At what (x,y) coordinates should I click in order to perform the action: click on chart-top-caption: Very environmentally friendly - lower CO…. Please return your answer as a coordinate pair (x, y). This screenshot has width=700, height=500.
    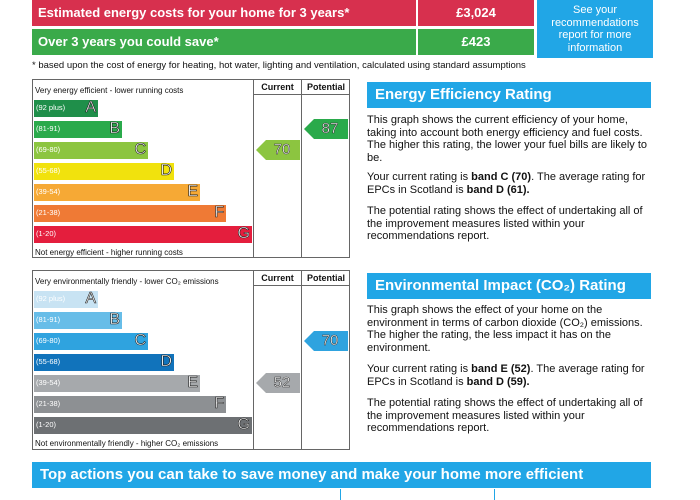
    Looking at the image, I should click on (127, 281).